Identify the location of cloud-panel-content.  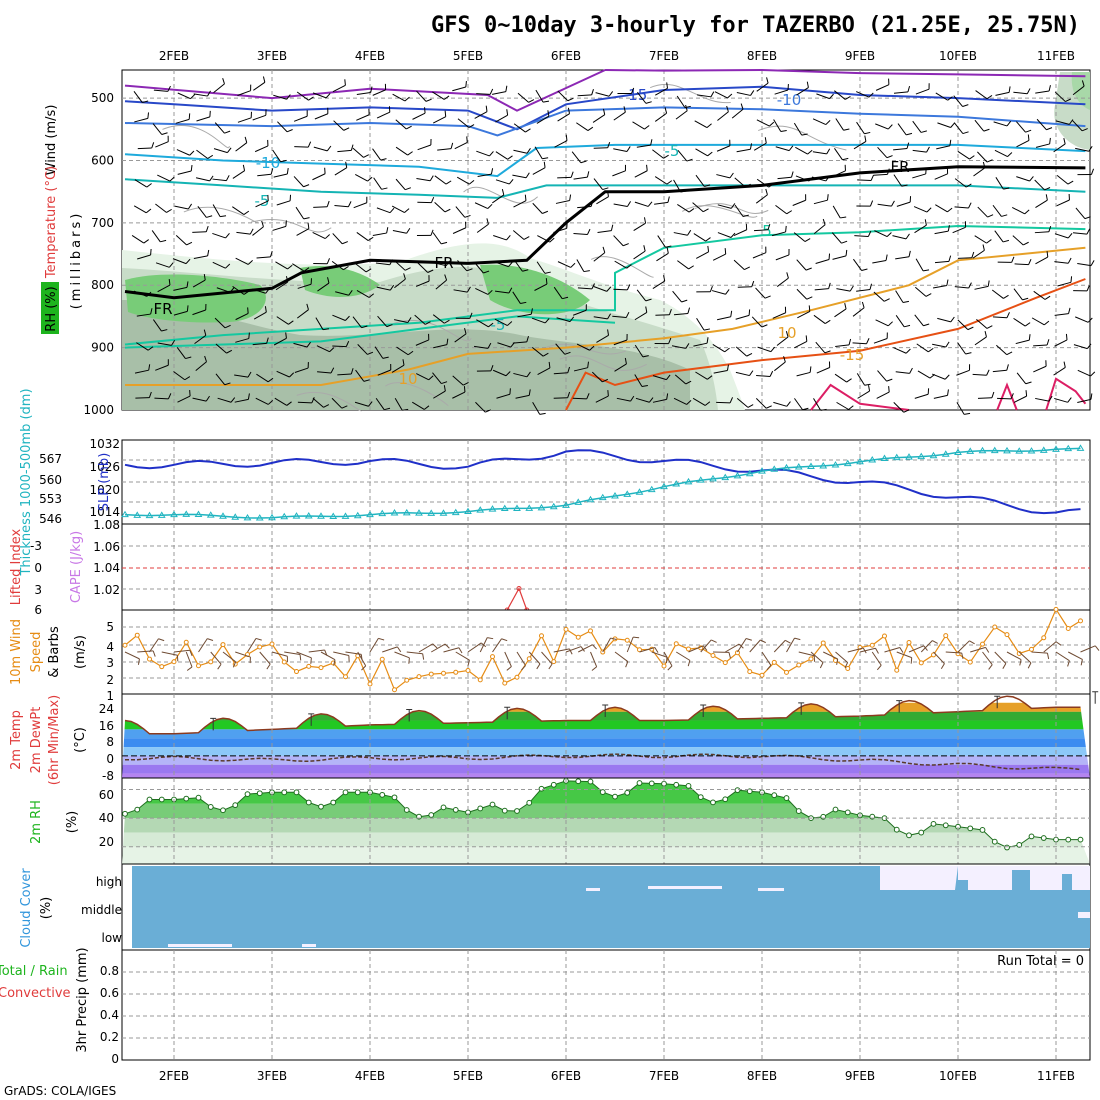
(611, 907).